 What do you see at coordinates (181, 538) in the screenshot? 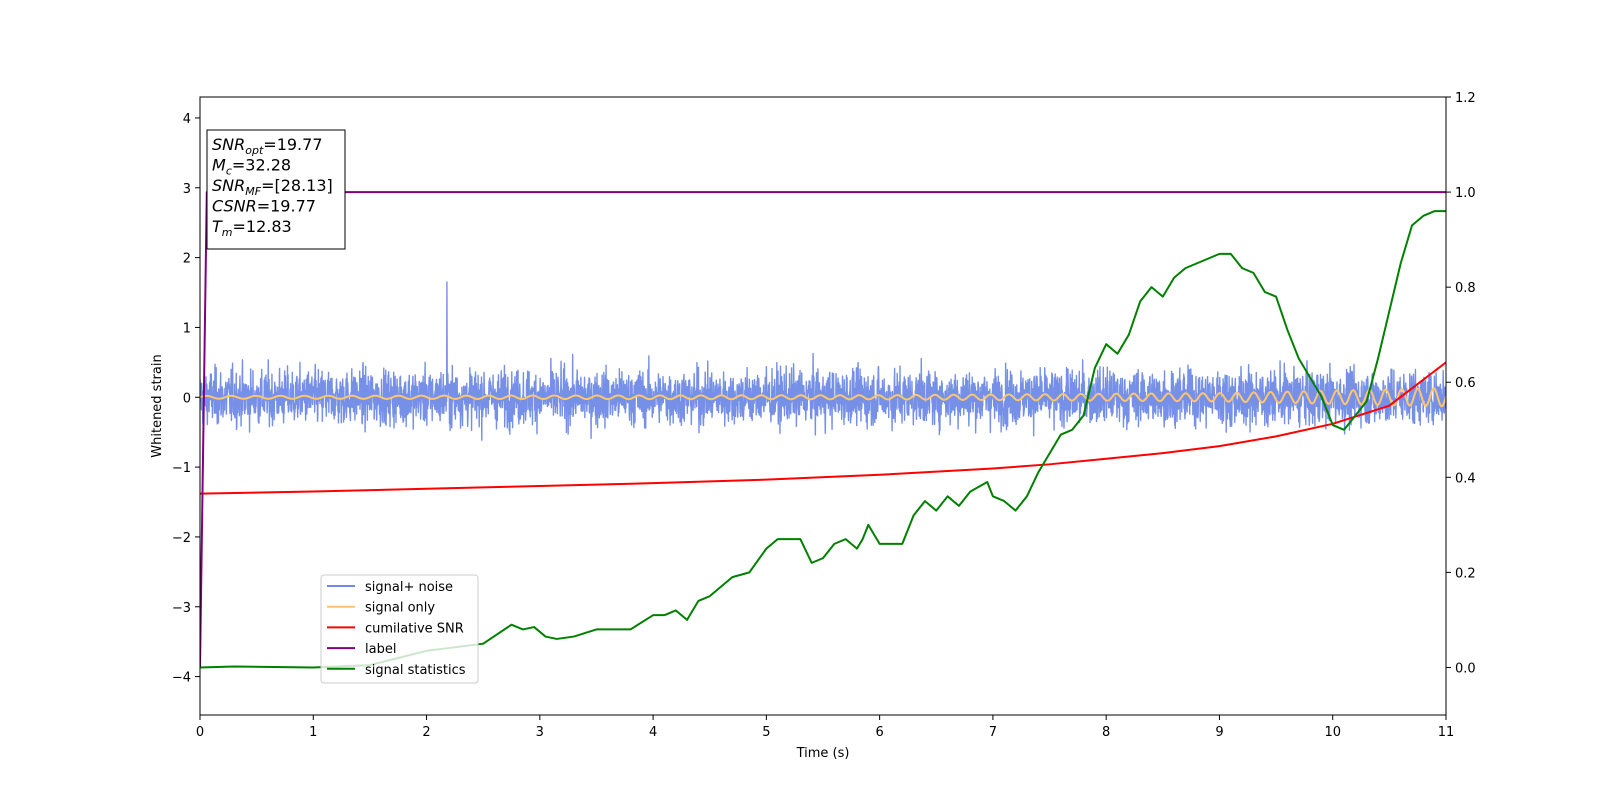
I see `y-left-tick-label: −2` at bounding box center [181, 538].